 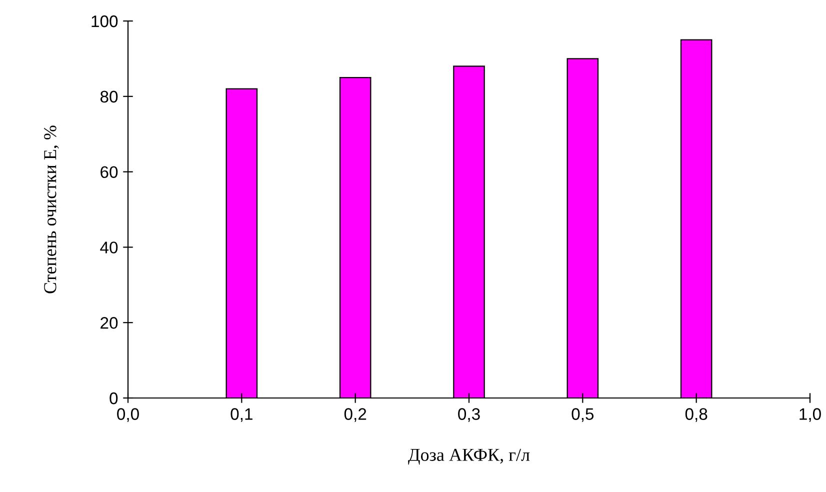 I want to click on x-tick-label: 0,0, so click(x=128, y=415).